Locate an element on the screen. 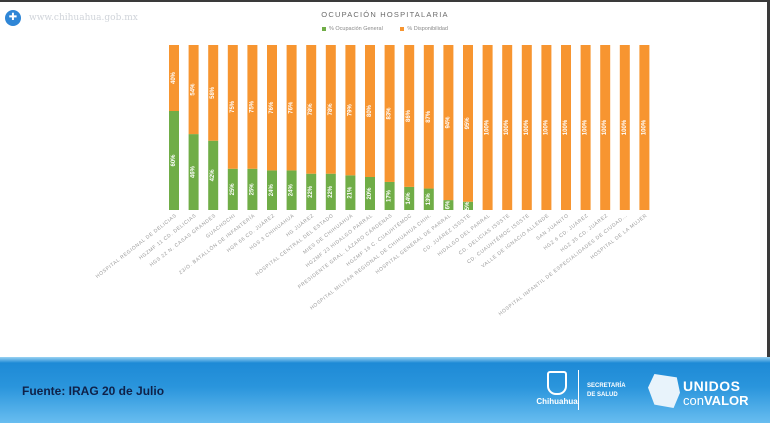 Image resolution: width=770 pixels, height=423 pixels. legend-label-occupancy: % Ocupación General is located at coordinates (355, 29).